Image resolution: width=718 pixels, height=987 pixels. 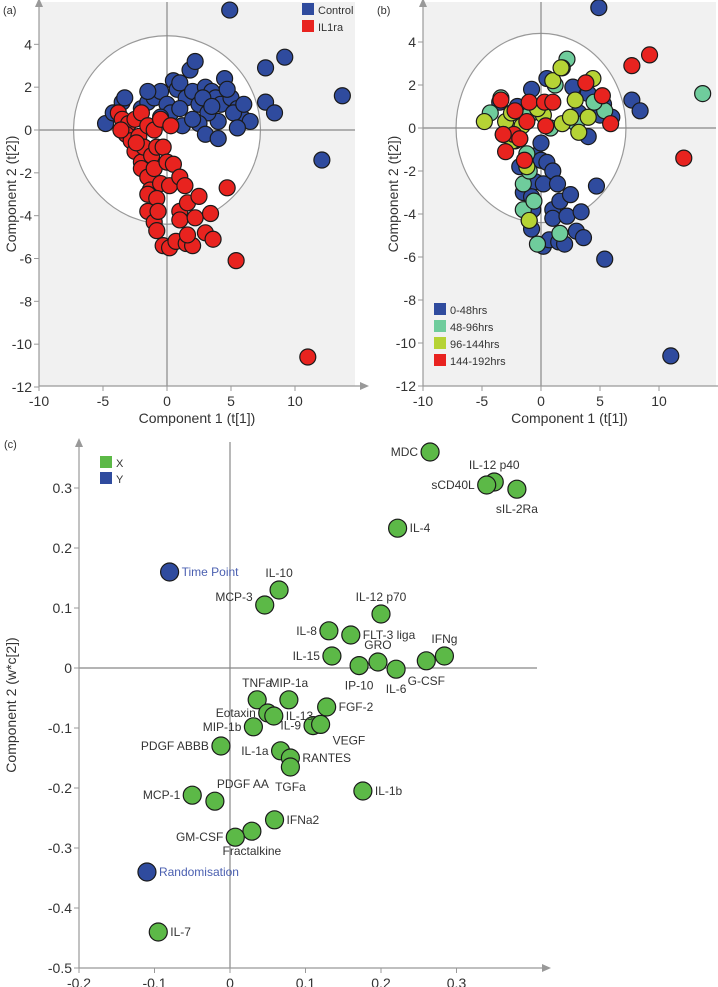 I want to click on y-tick-label: -8, so click(x=26, y=301).